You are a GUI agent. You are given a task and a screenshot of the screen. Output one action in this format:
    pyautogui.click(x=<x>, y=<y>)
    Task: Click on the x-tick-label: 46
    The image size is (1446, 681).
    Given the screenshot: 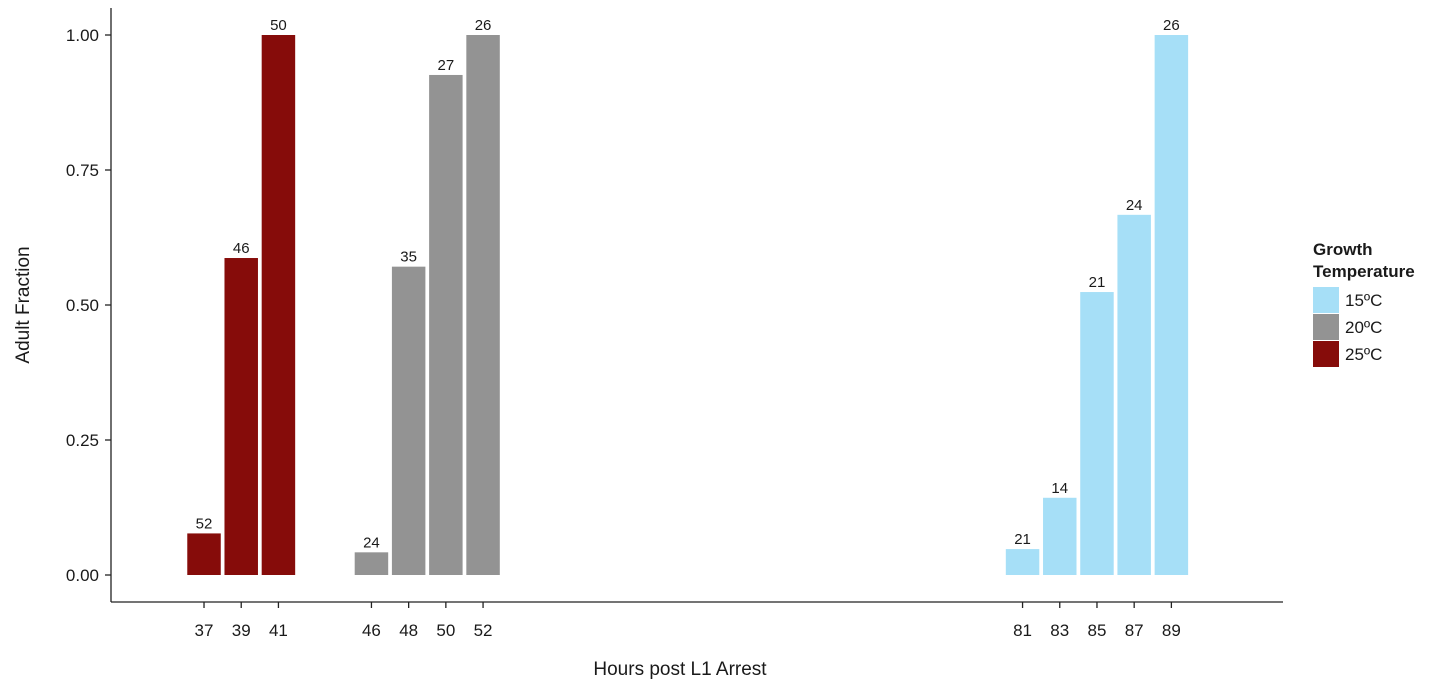 What is the action you would take?
    pyautogui.click(x=371, y=630)
    